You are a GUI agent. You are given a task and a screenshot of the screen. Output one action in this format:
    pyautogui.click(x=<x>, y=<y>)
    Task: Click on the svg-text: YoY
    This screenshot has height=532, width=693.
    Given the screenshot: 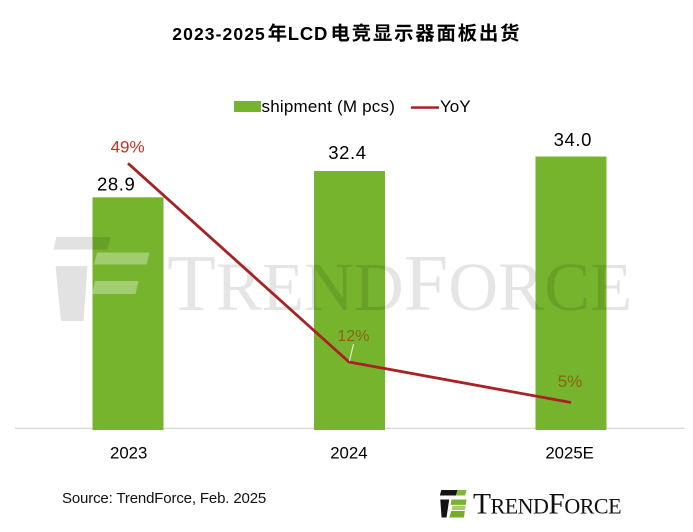 What is the action you would take?
    pyautogui.click(x=455, y=106)
    